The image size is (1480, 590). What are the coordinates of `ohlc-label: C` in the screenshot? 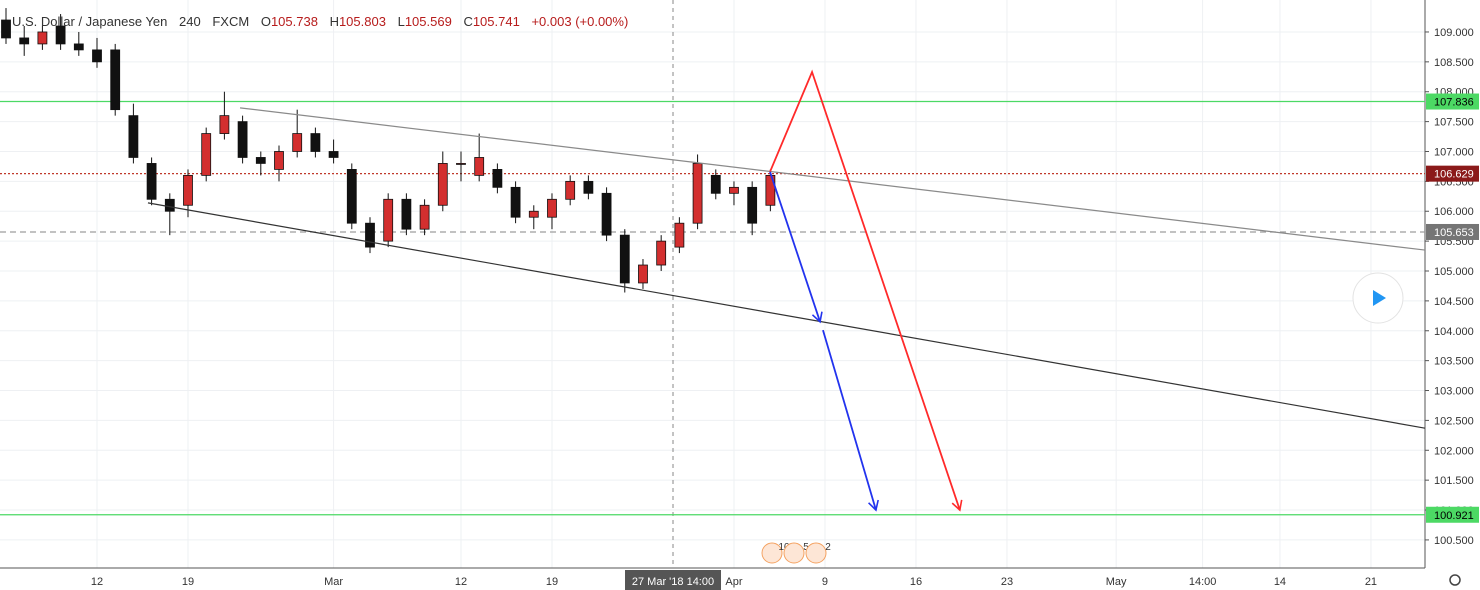 It's located at (468, 21).